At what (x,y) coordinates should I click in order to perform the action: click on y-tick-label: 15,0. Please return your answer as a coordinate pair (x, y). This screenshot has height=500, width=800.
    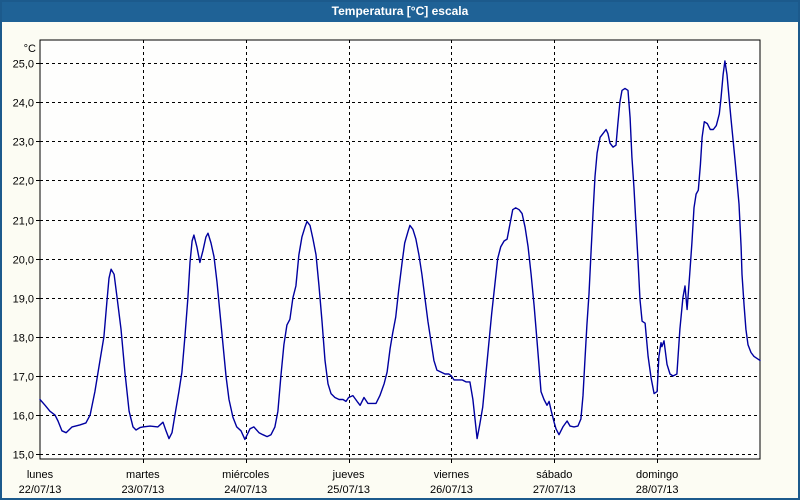
    Looking at the image, I should click on (23, 456).